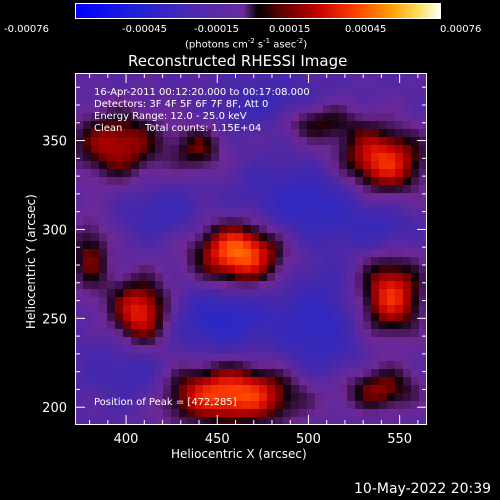 The image size is (500, 500). I want to click on colorbar-units: (photons cm-2 s-1 asec-2), so click(246, 44).